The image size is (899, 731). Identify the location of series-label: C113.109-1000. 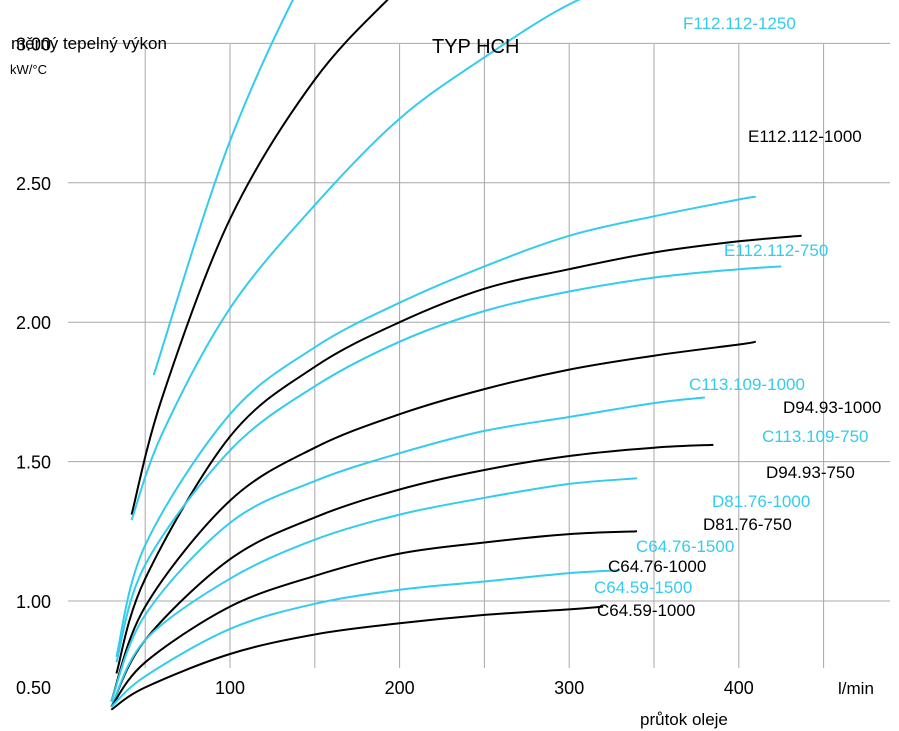
(747, 384).